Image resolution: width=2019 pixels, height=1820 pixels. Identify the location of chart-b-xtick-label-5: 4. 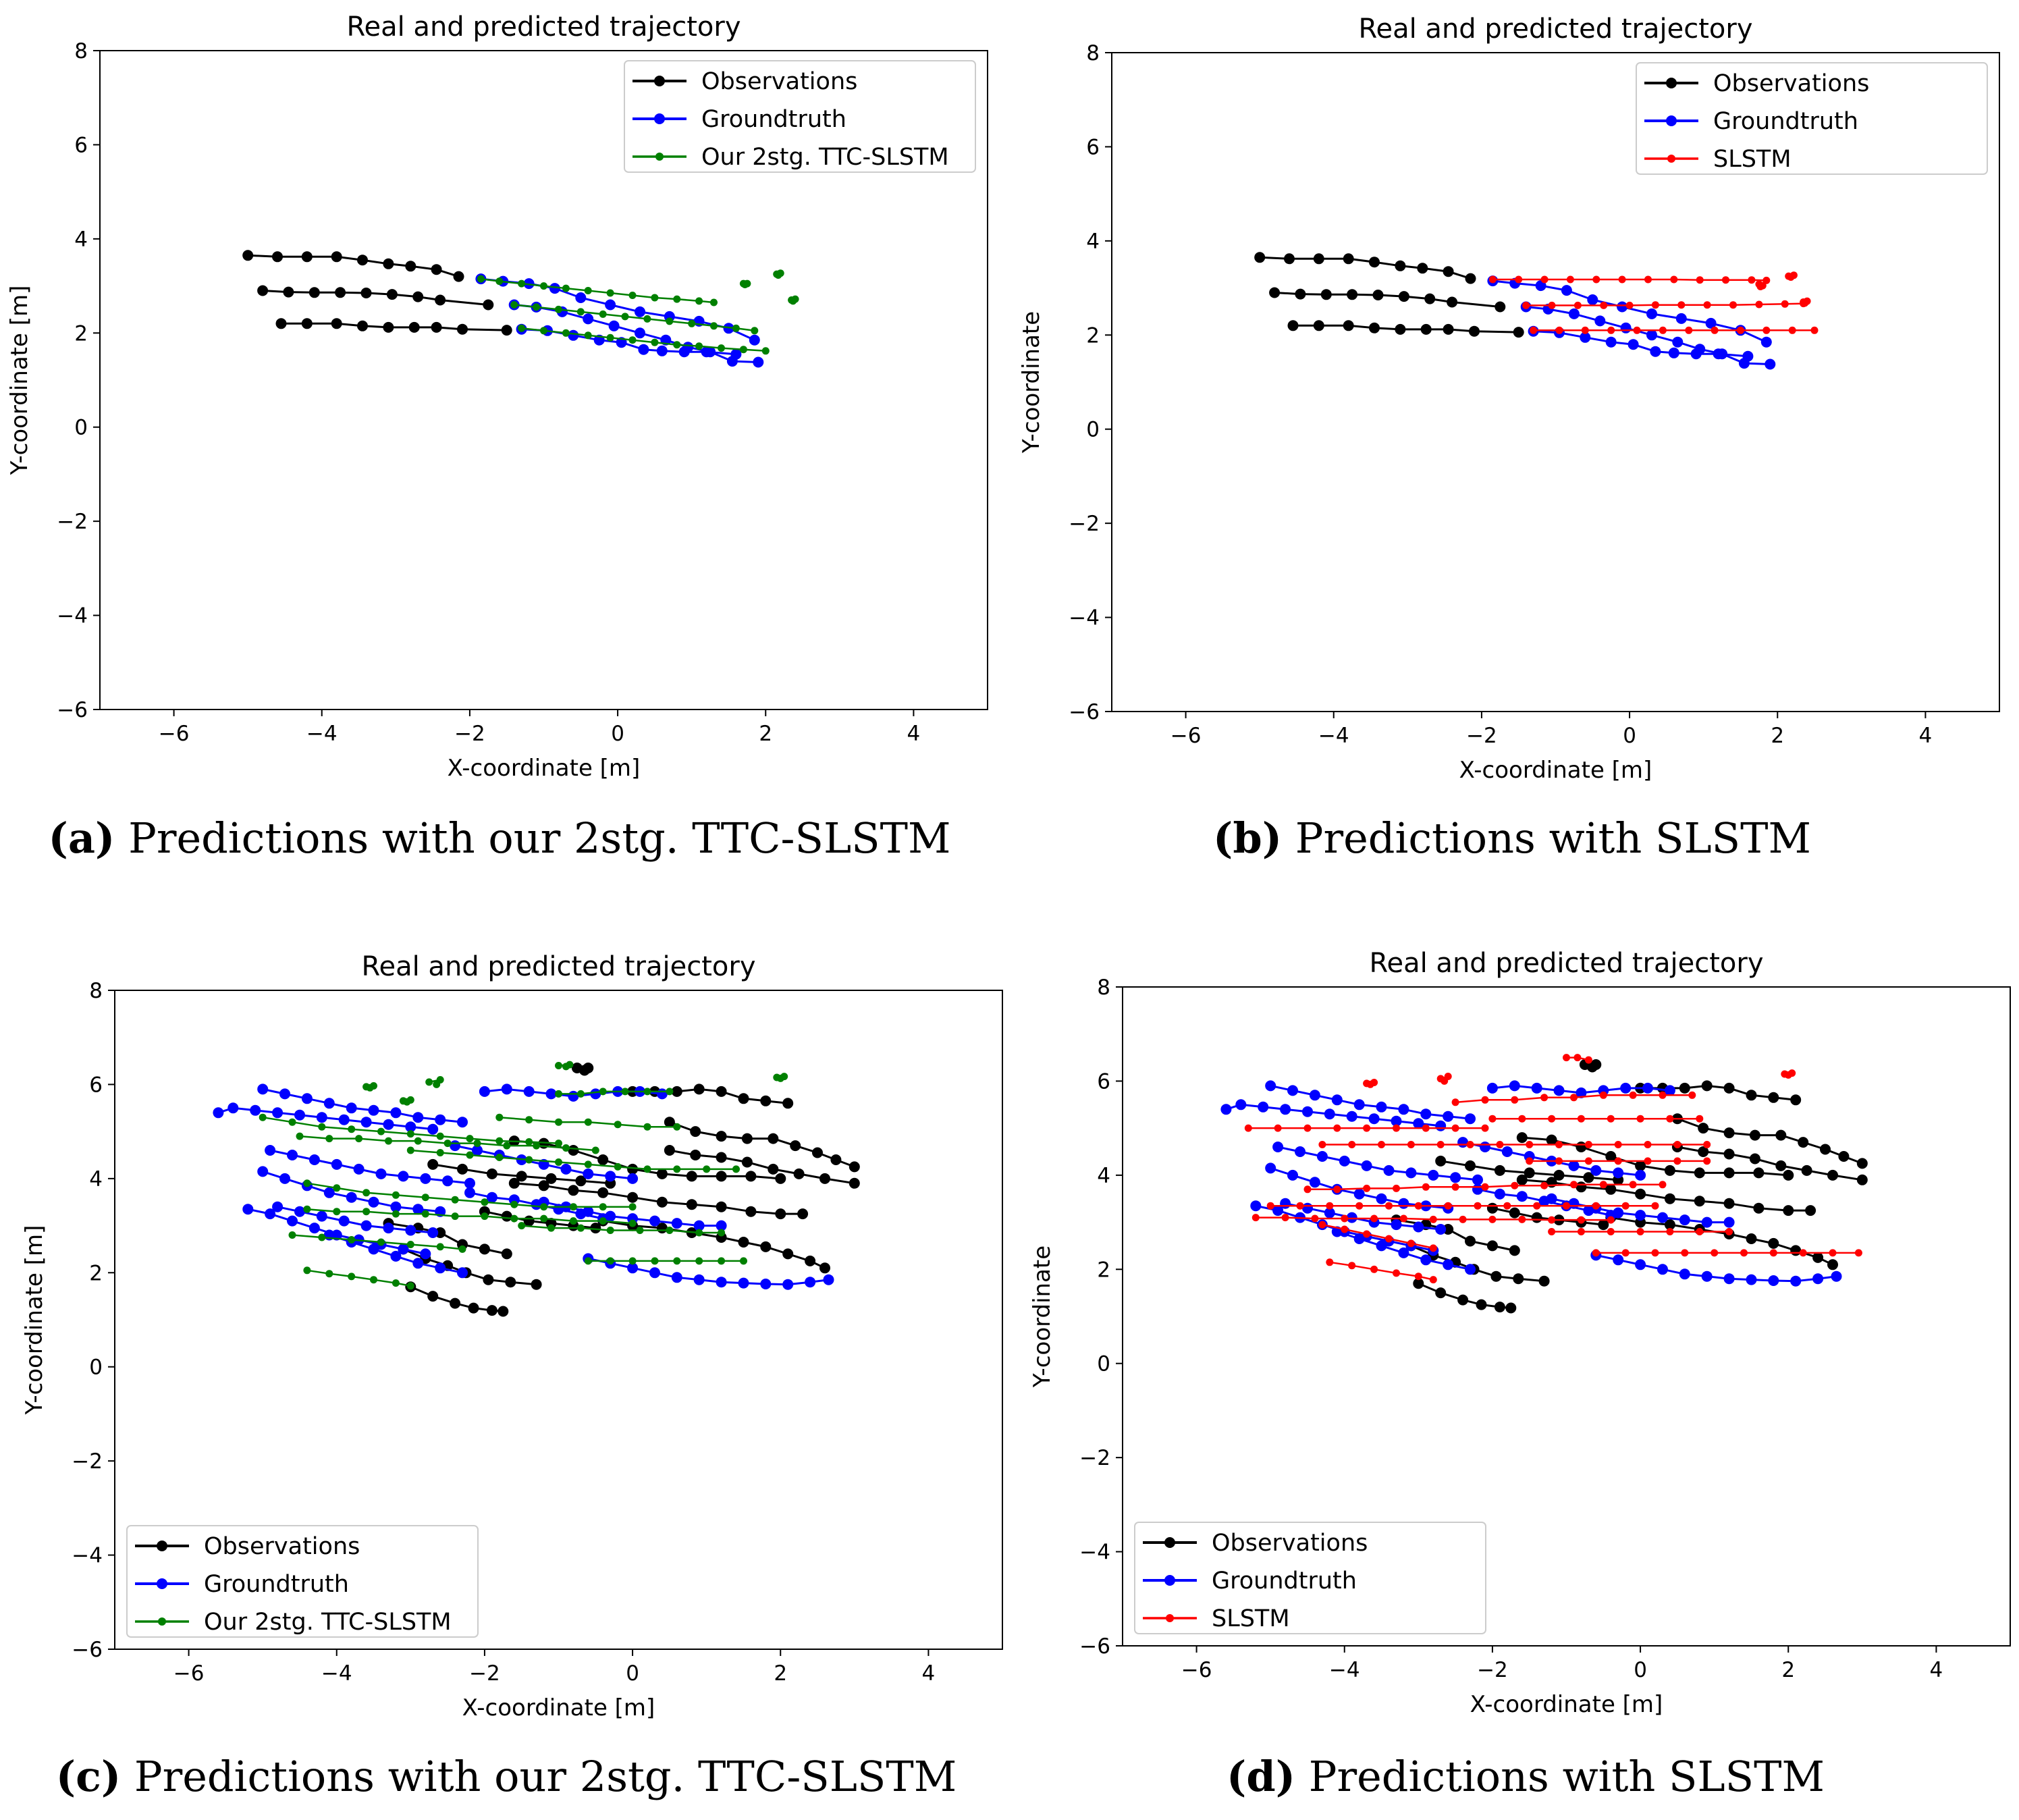
(1926, 736).